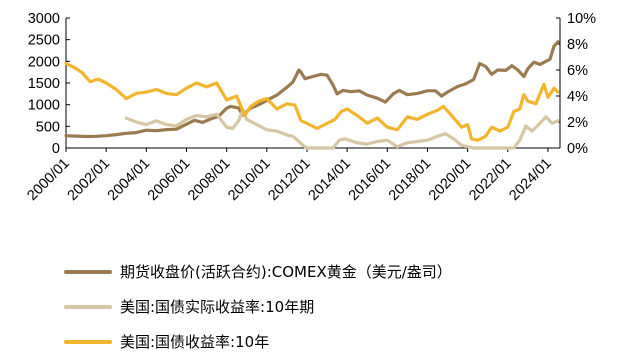 The width and height of the screenshot is (619, 359). What do you see at coordinates (48, 127) in the screenshot?
I see `left-tick-label: 500` at bounding box center [48, 127].